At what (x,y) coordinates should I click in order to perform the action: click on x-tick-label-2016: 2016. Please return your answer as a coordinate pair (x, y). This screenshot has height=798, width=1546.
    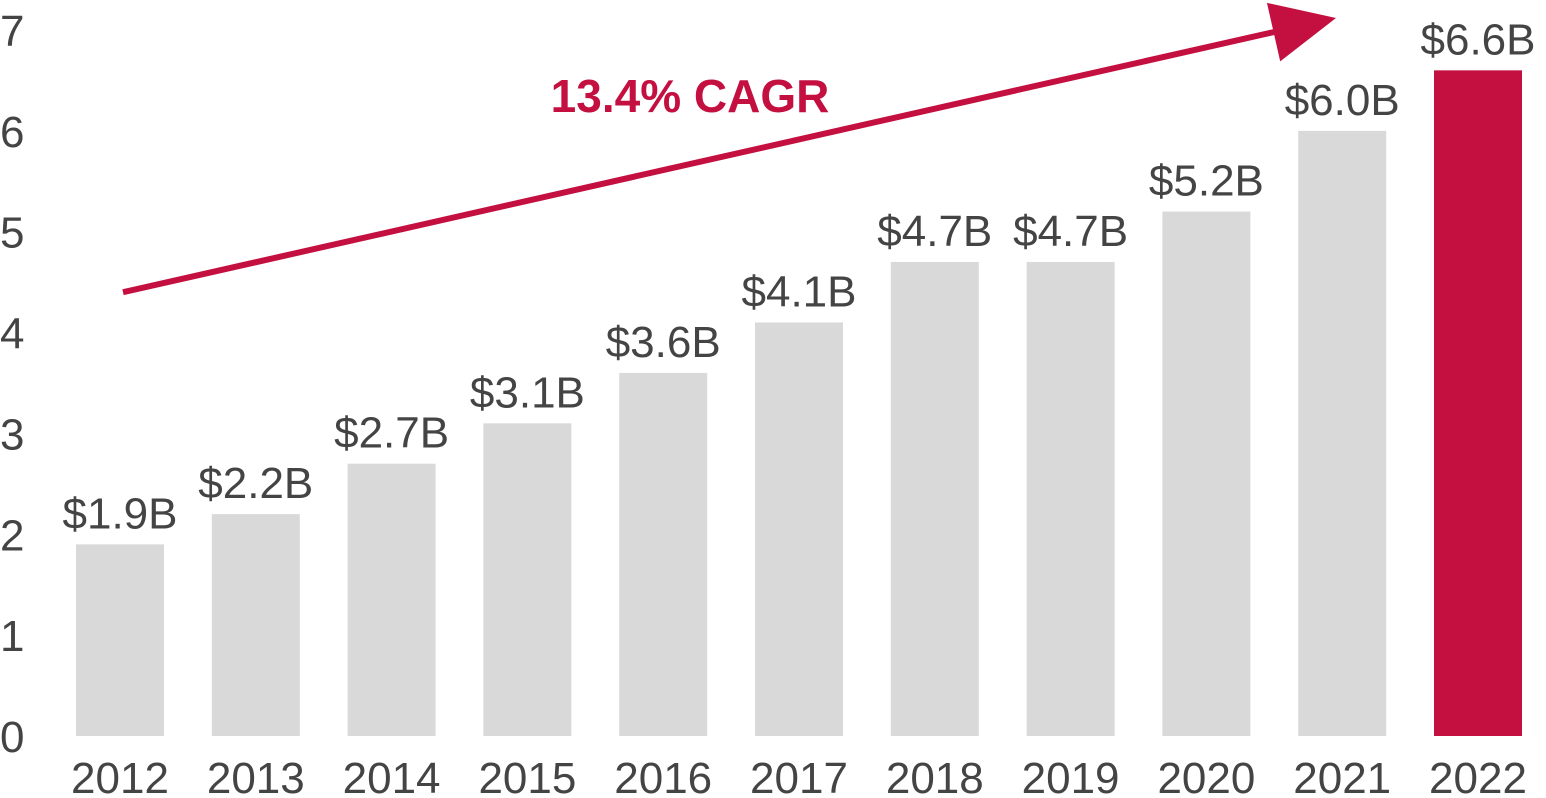
    Looking at the image, I should click on (663, 776).